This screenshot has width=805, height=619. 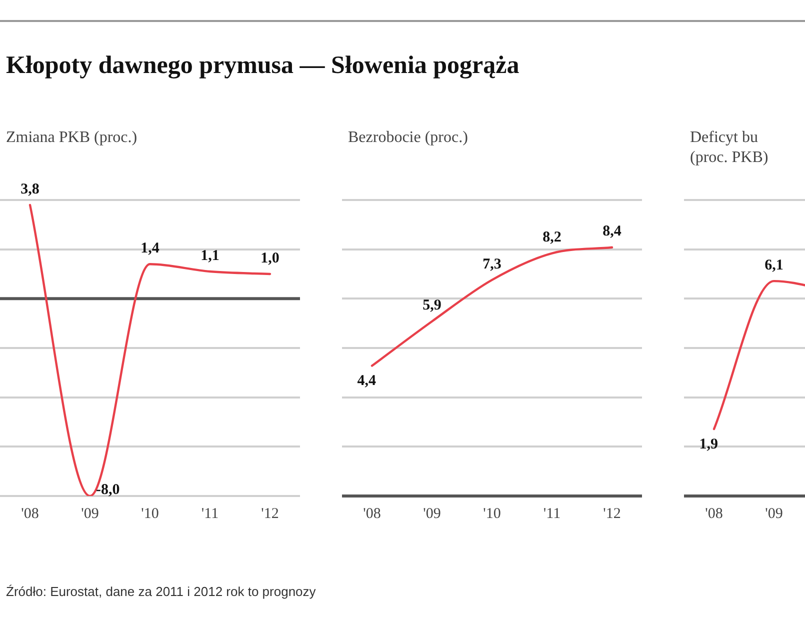 What do you see at coordinates (270, 258) in the screenshot?
I see `data-label: 1,0` at bounding box center [270, 258].